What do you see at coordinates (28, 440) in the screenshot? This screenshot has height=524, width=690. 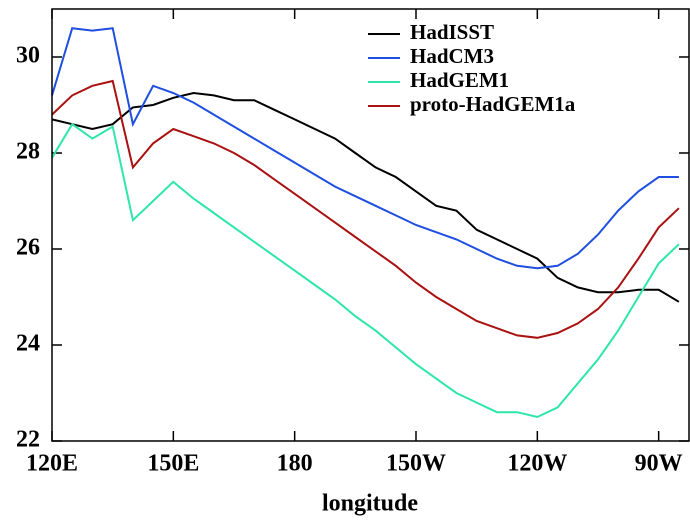 I see `y-tick-label: 22` at bounding box center [28, 440].